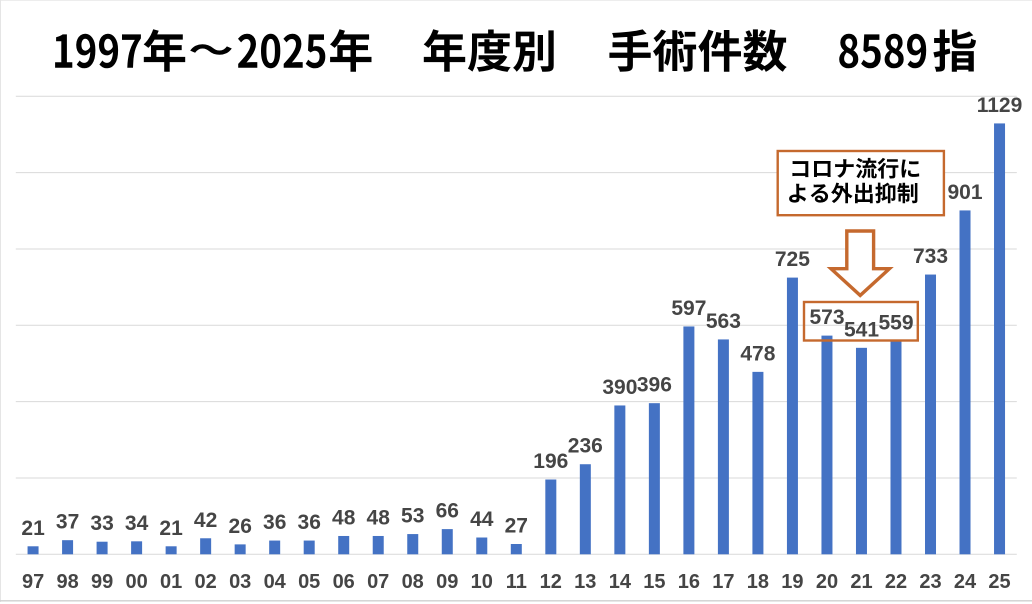  Describe the element at coordinates (1000, 105) in the screenshot. I see `svg-text: 1129` at that location.